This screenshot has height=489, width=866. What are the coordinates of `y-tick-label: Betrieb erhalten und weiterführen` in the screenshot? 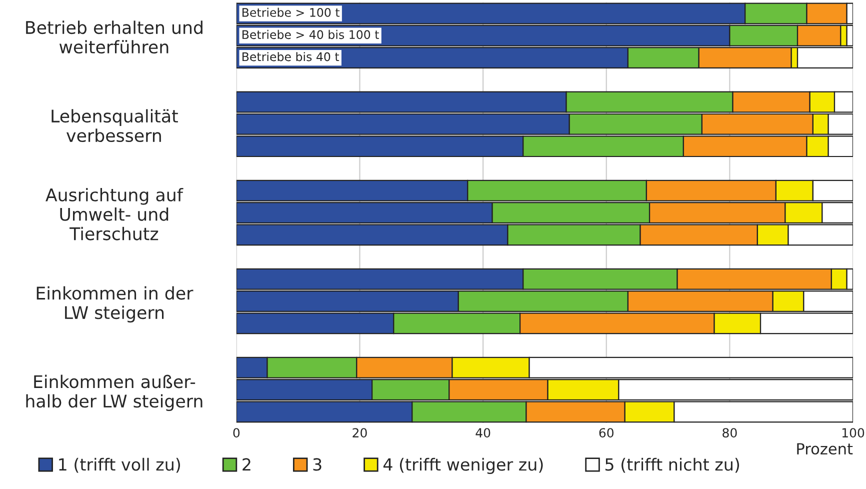 It's located at (114, 37).